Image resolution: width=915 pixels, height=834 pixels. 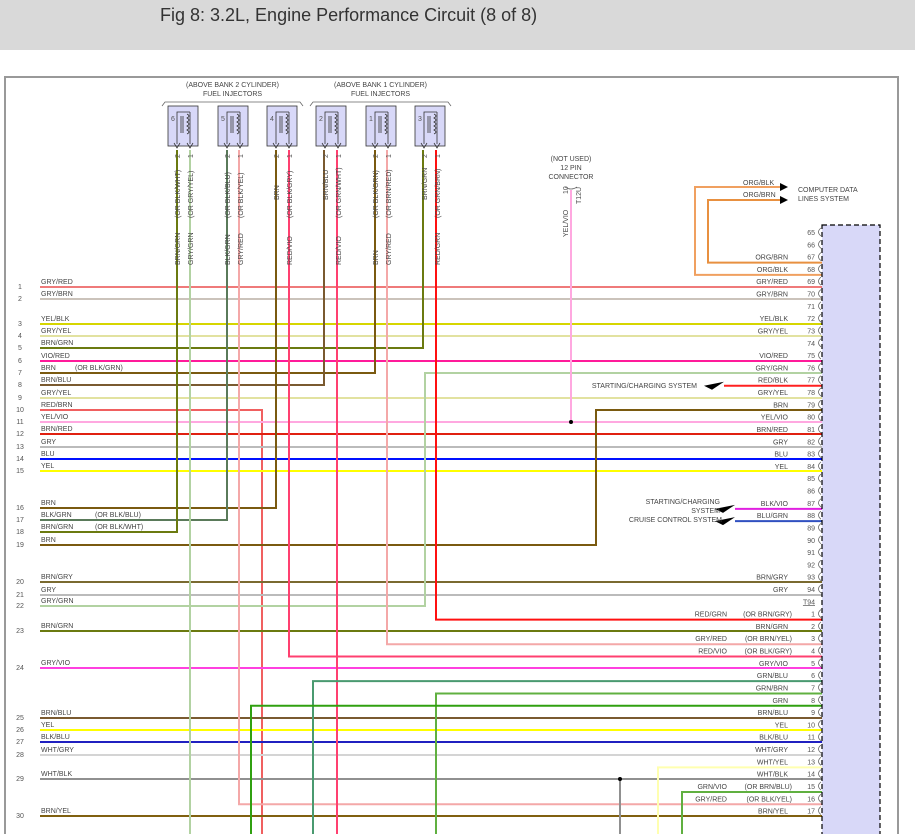 I want to click on right-pin-number: 72, so click(x=811, y=319).